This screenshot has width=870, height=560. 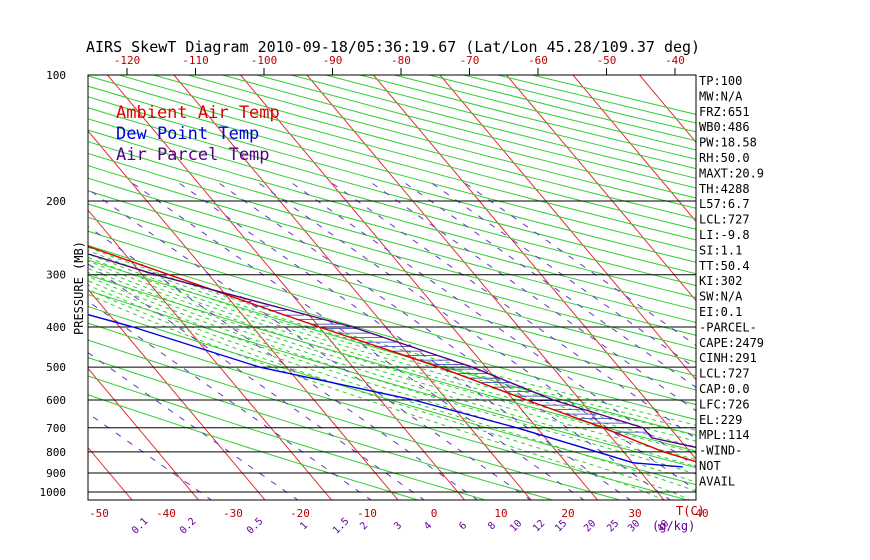 I want to click on index-entry: MW:N/A, so click(x=721, y=96).